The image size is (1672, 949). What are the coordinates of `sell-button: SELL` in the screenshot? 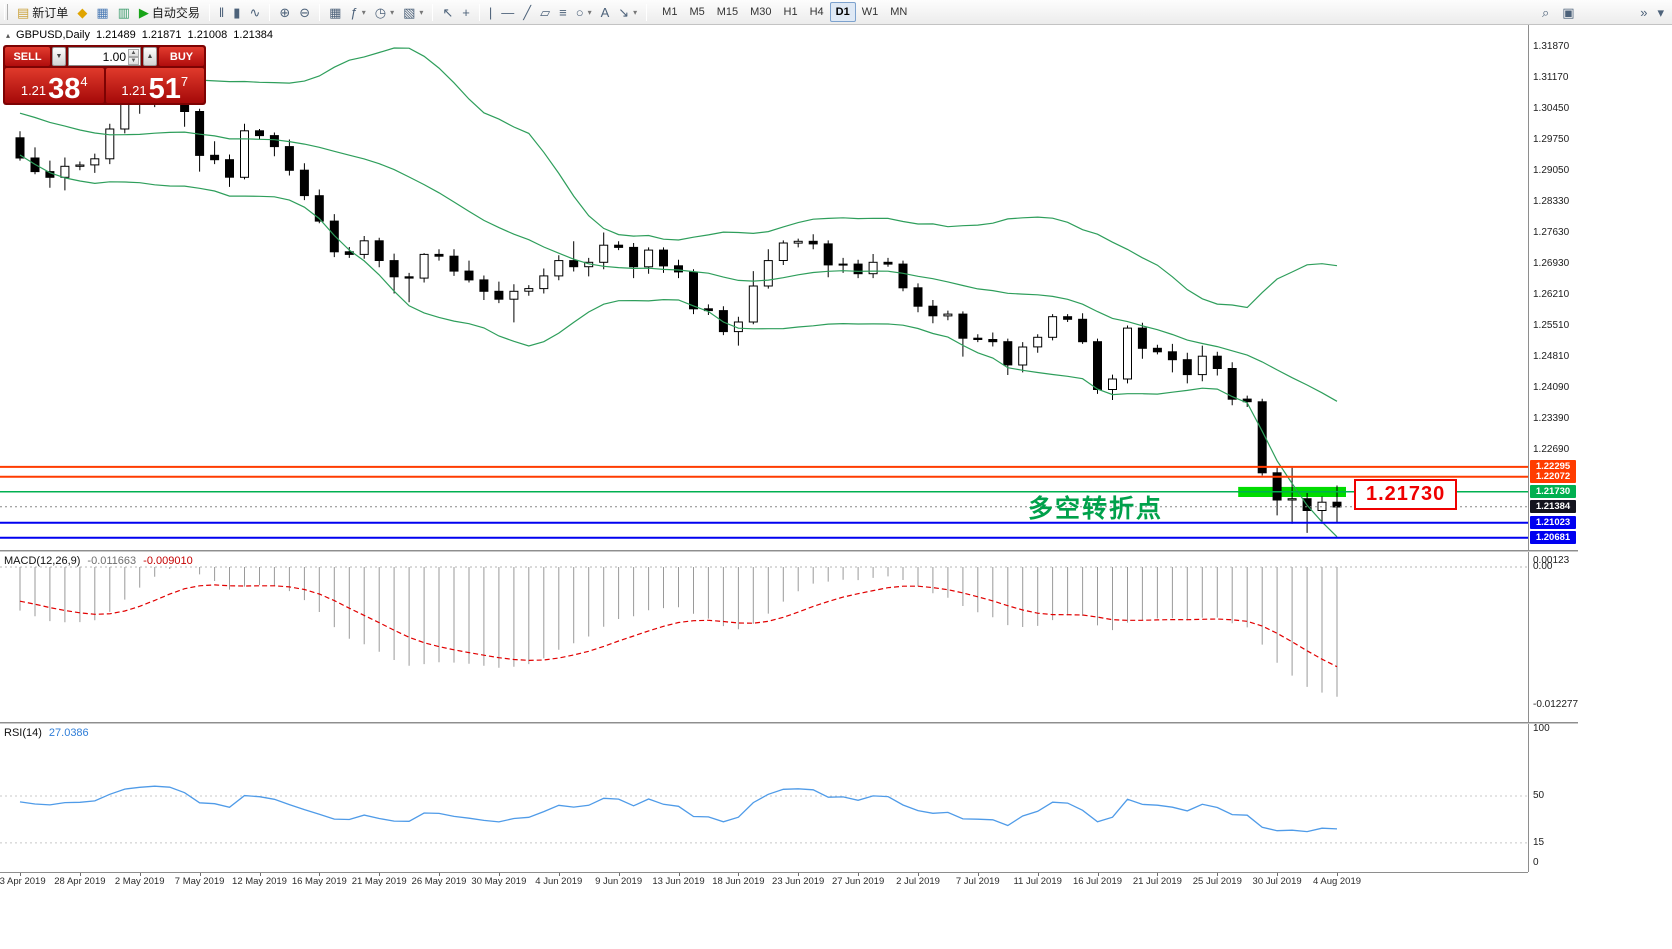 It's located at (27, 56).